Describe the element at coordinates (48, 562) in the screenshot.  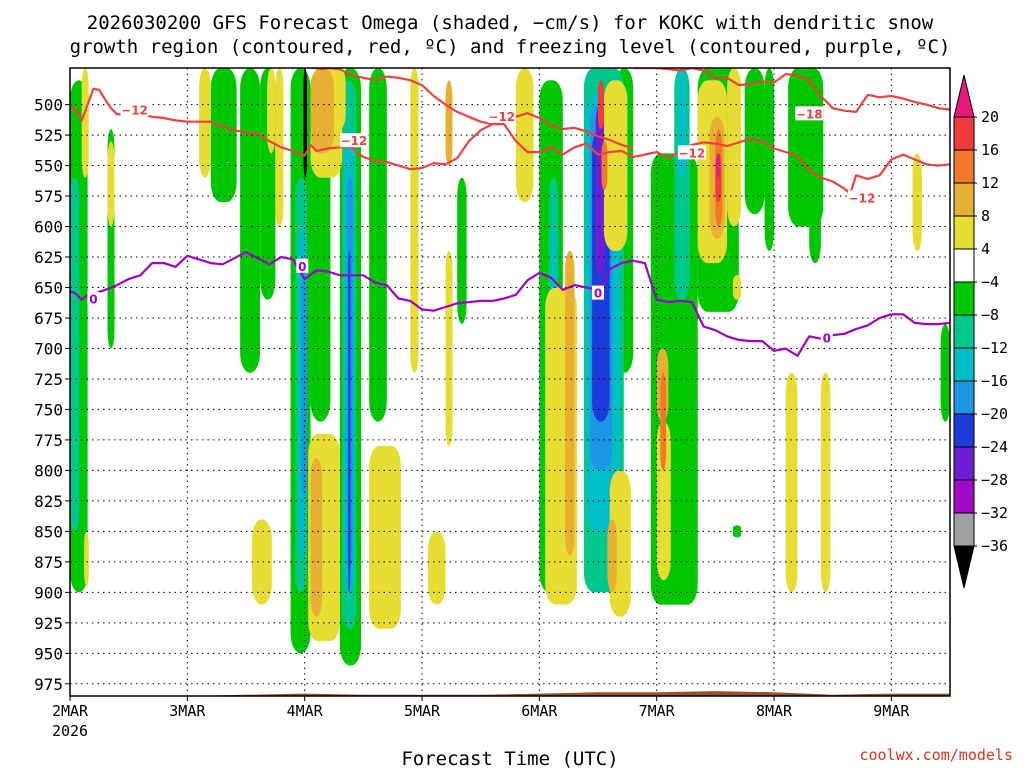
I see `y-tick-label: 875` at that location.